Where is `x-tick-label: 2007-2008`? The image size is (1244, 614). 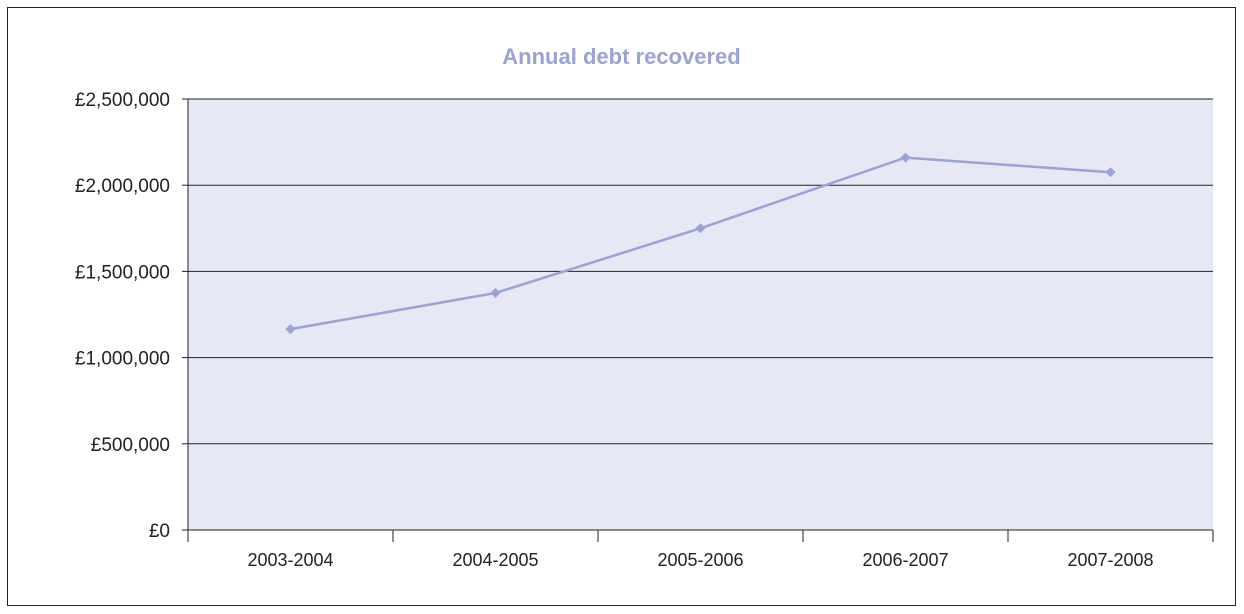
x-tick-label: 2007-2008 is located at coordinates (1110, 560).